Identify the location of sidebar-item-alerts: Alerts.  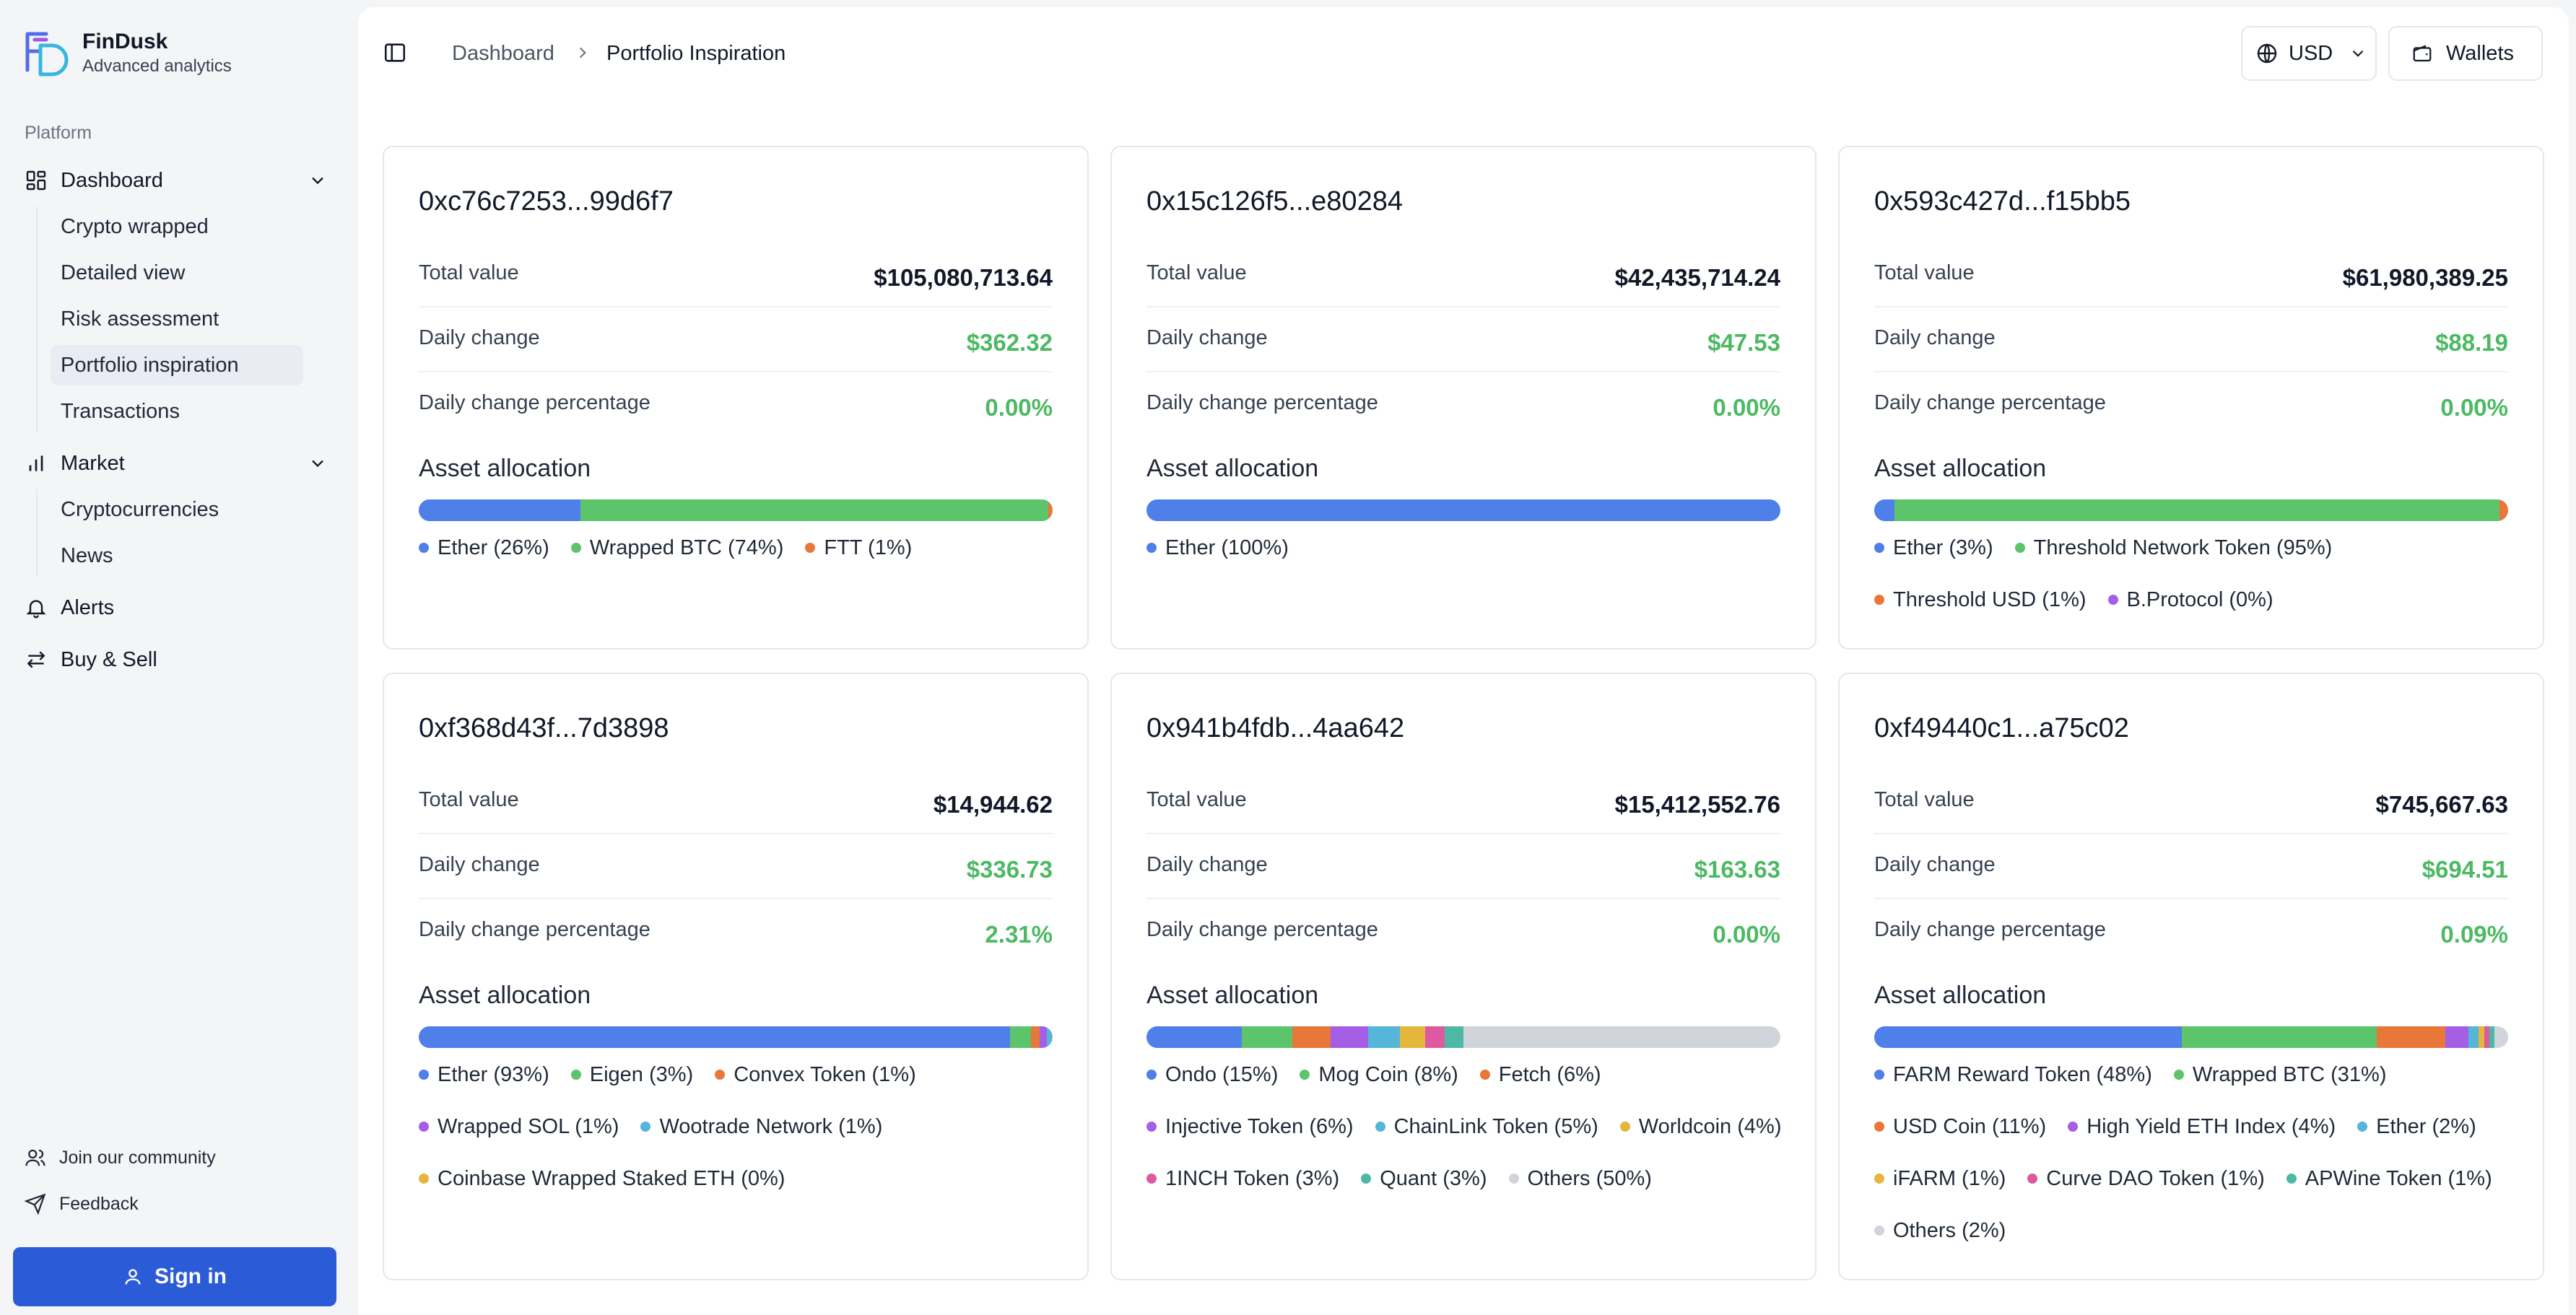
(180, 607).